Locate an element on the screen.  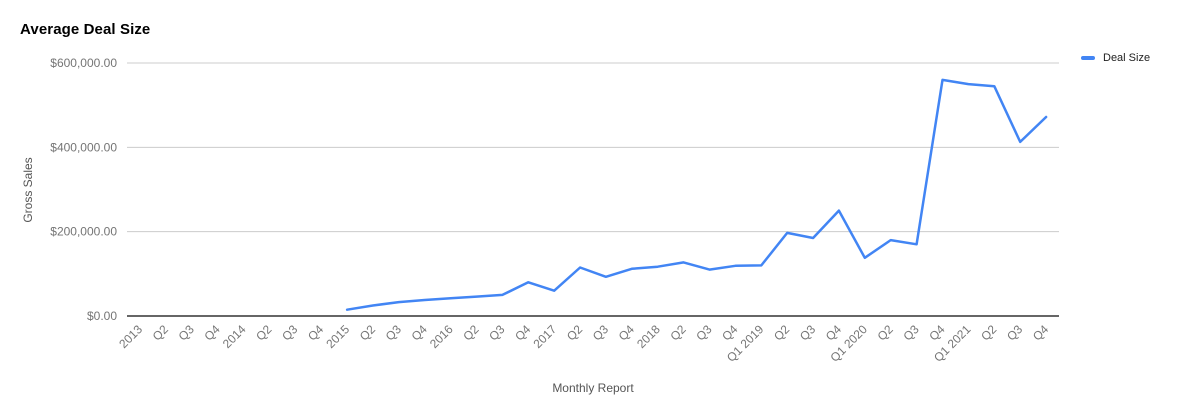
x-tick-label: 2016 is located at coordinates (441, 336).